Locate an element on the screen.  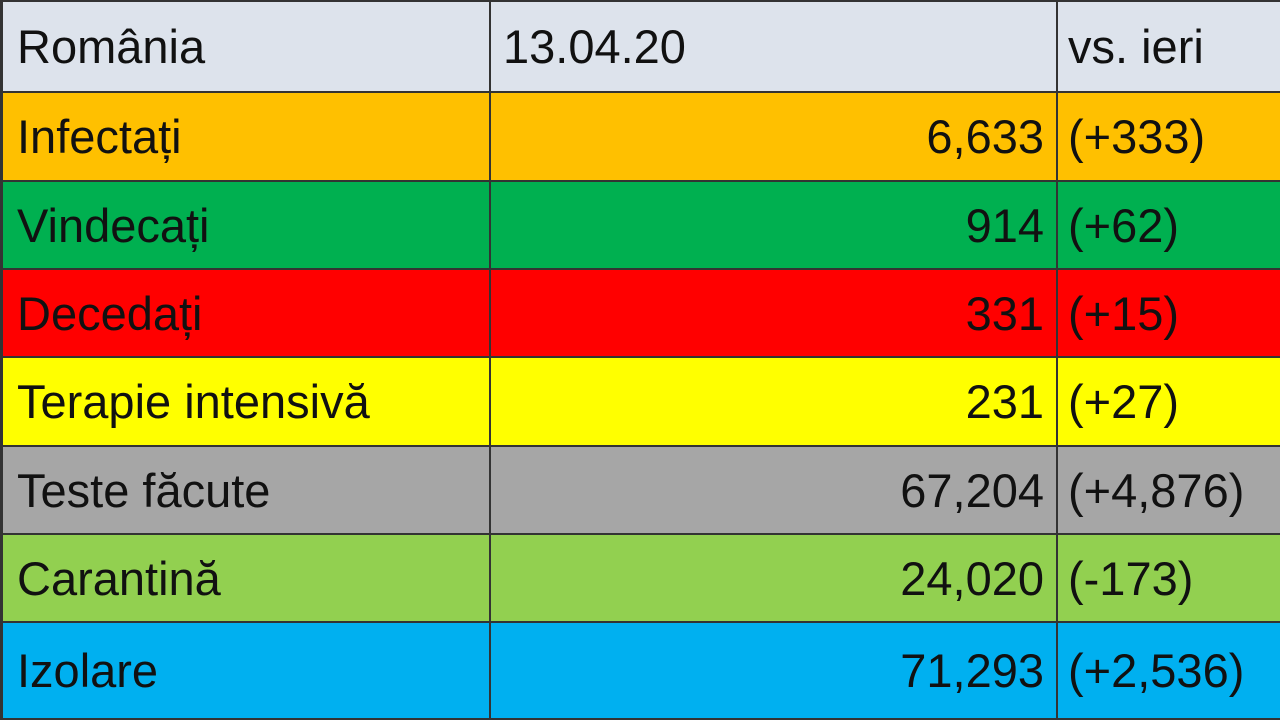
row-label: Decedați is located at coordinates (245, 314).